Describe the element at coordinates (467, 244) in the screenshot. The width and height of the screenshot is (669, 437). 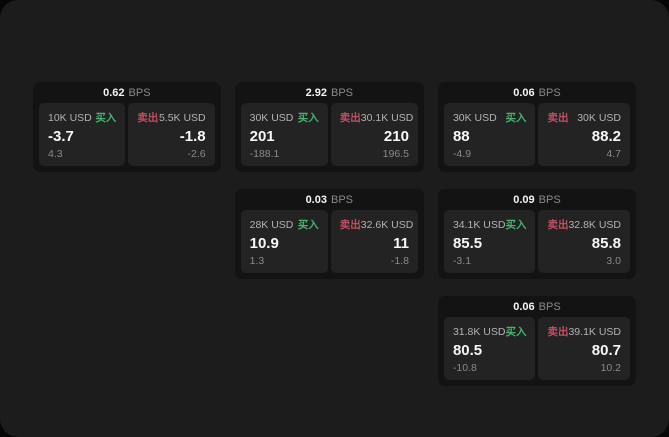
I see `buy-price: 85.5` at that location.